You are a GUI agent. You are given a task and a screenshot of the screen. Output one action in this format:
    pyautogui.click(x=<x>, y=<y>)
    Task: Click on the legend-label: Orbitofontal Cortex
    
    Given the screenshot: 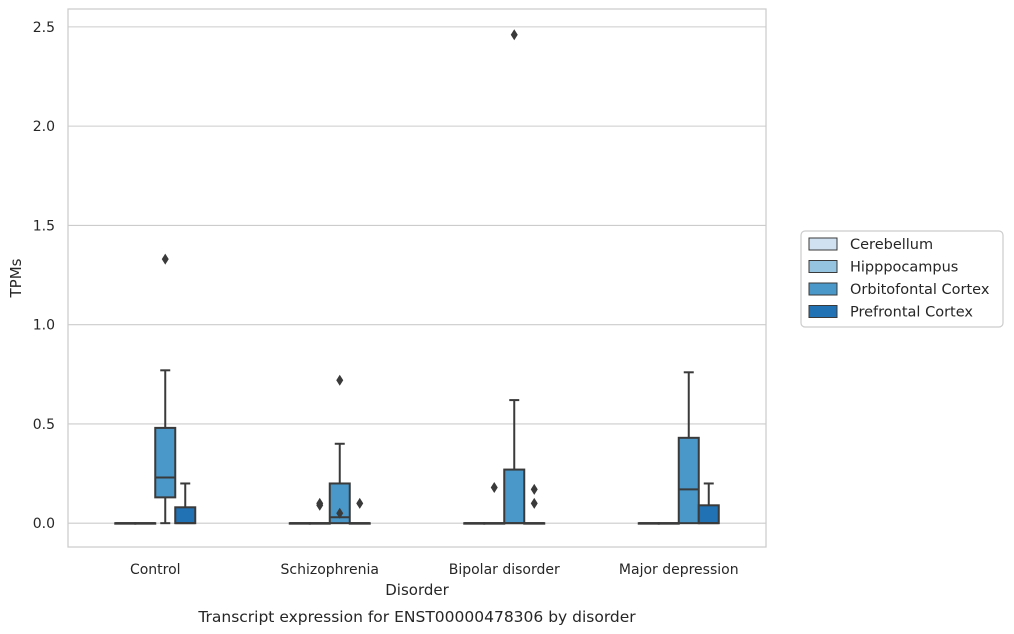 What is the action you would take?
    pyautogui.click(x=920, y=290)
    